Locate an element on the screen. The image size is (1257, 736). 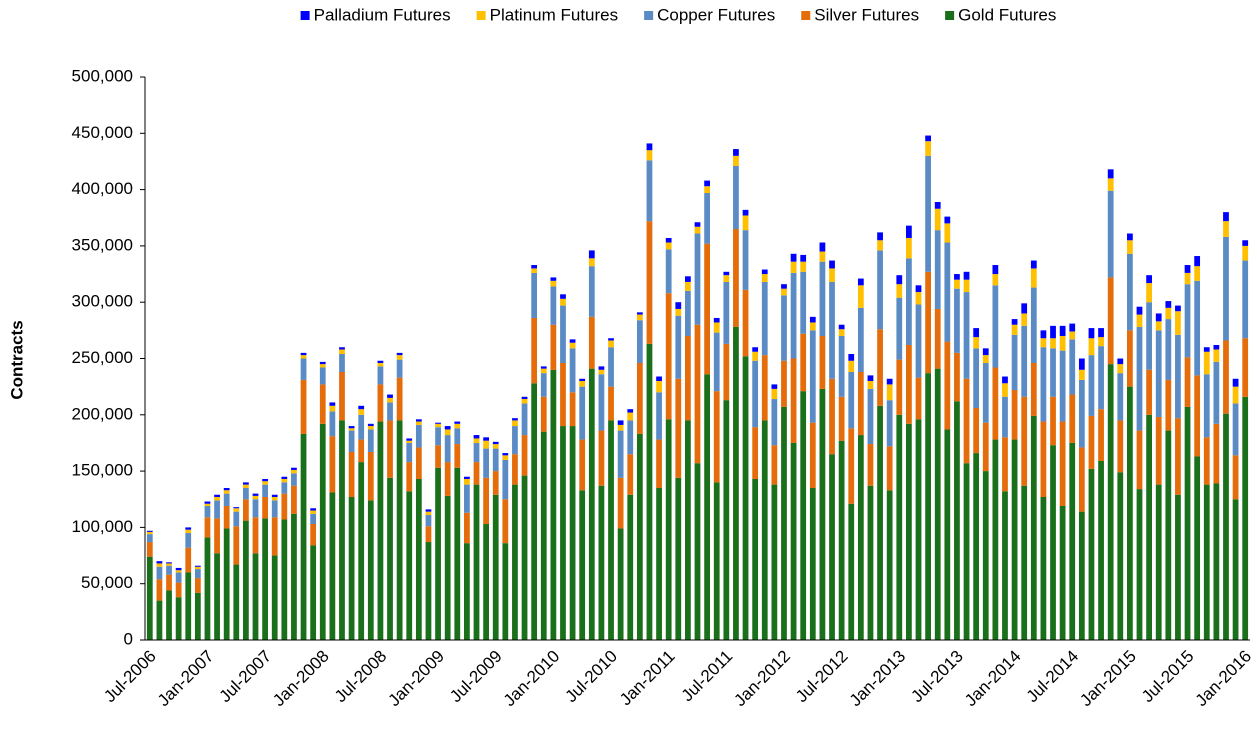
x-tick-label: Jul-2008 is located at coordinates (361, 677).